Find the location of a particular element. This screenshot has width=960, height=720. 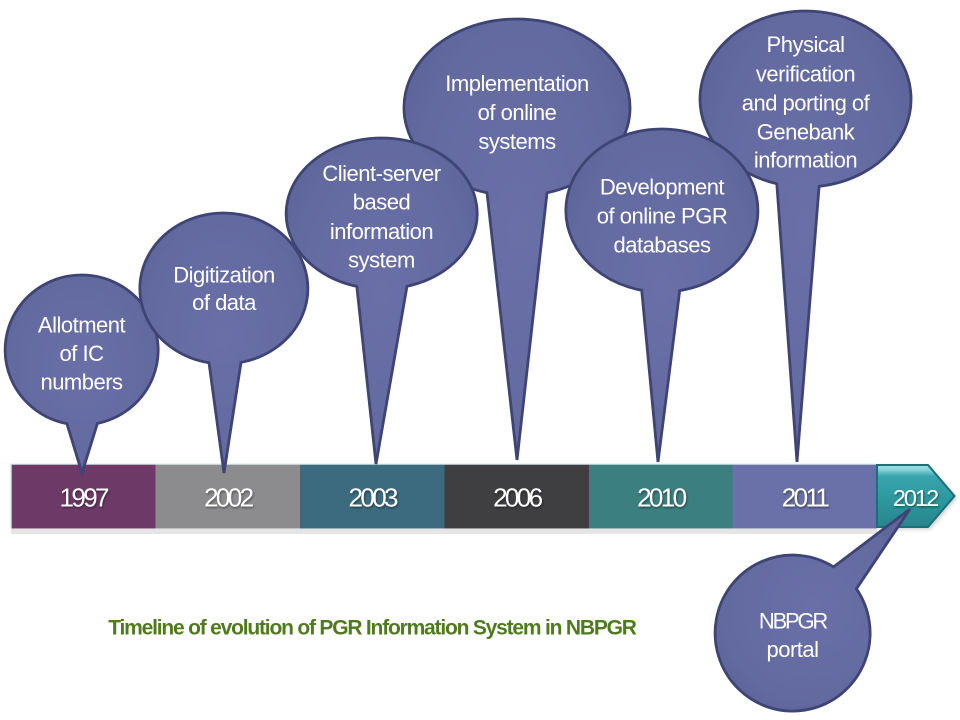

svg-text: of online is located at coordinates (517, 112).